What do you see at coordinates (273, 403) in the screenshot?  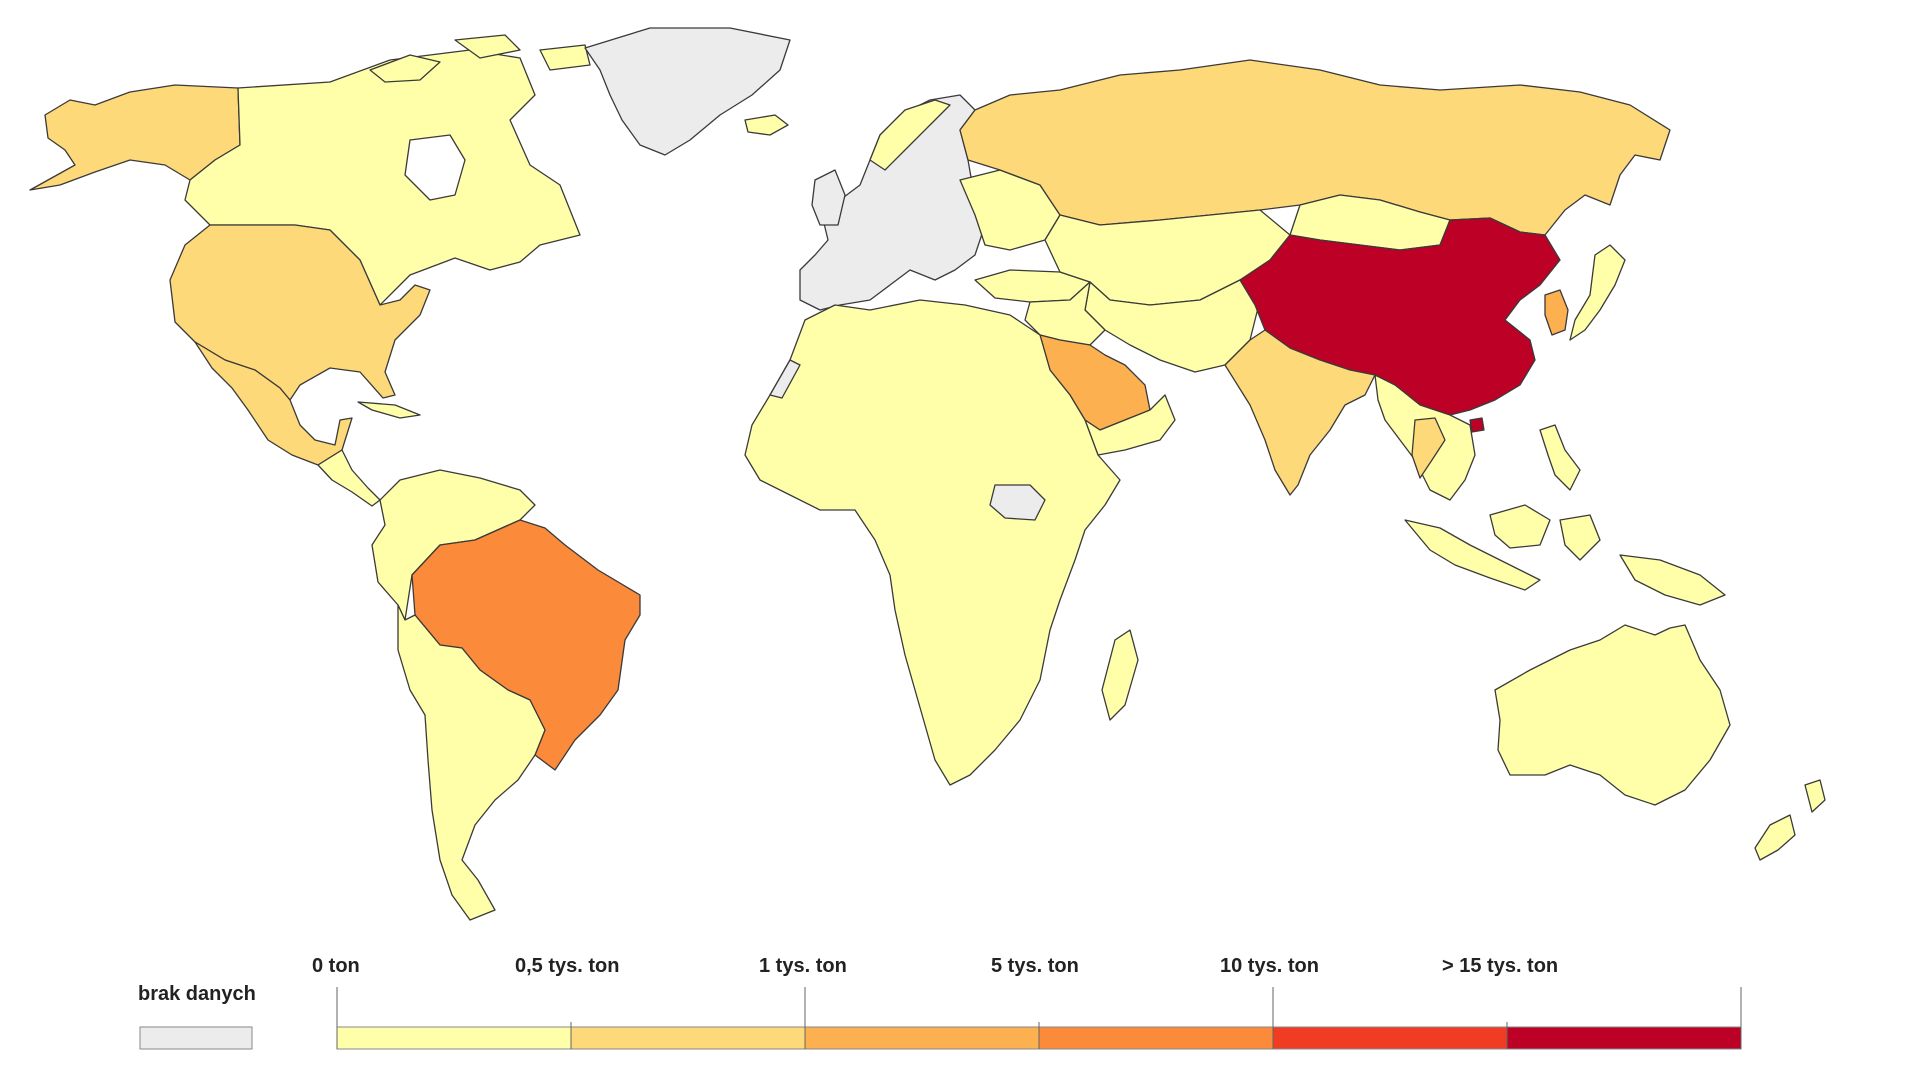 I see `region-mexico` at bounding box center [273, 403].